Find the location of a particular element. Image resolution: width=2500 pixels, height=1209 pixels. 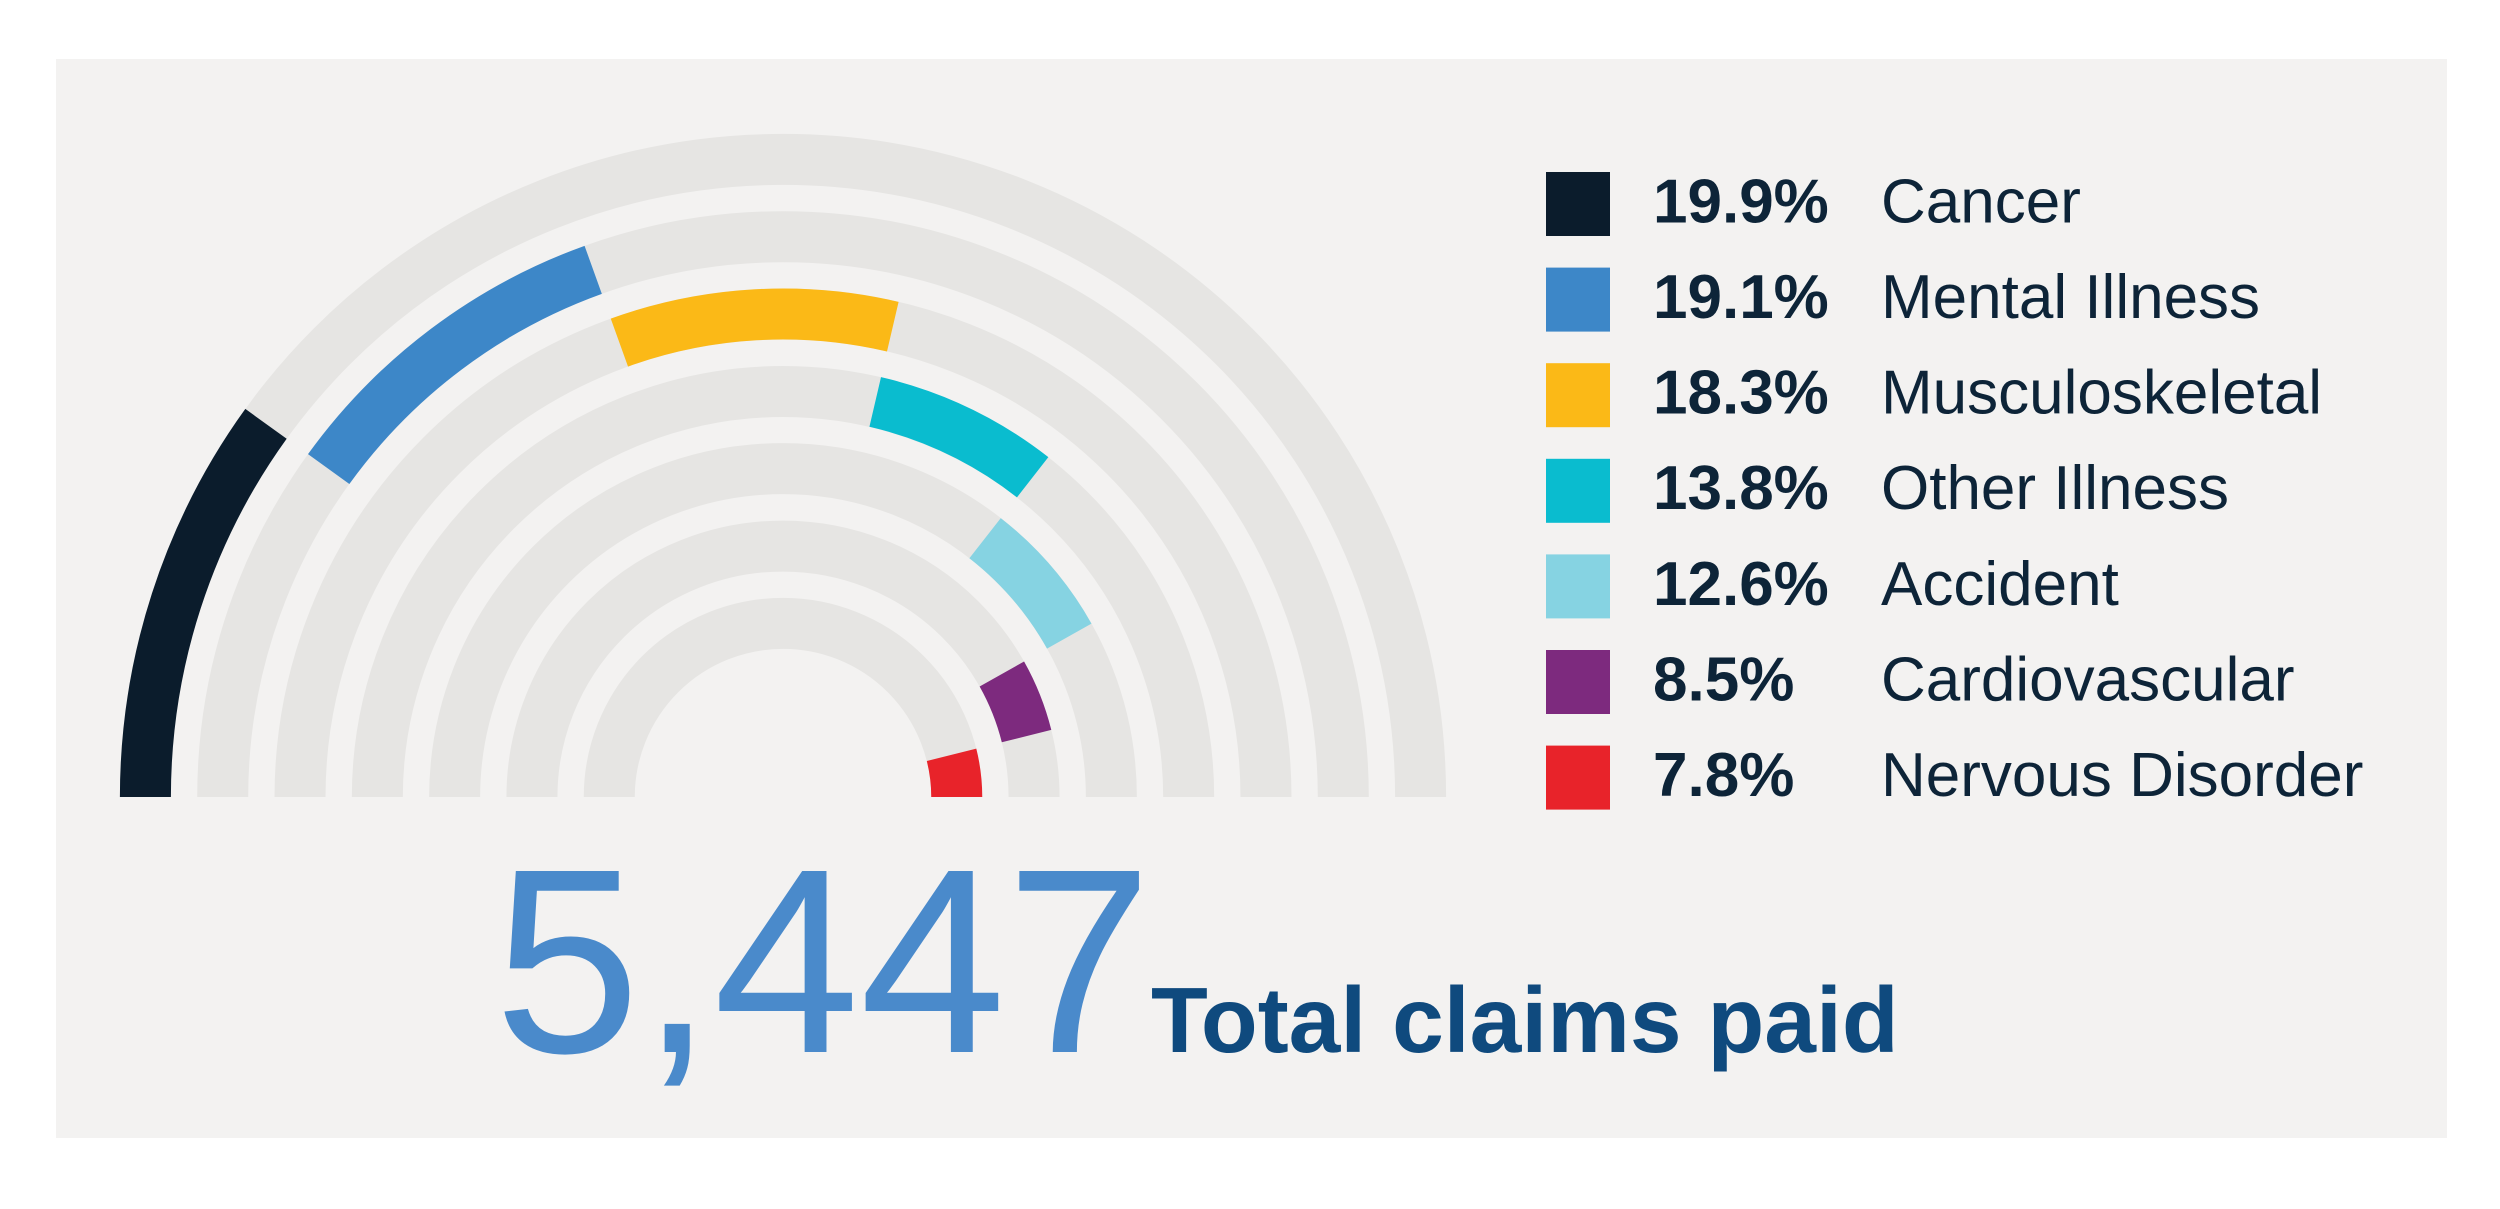

legend-value: 19.9% is located at coordinates (1741, 201).